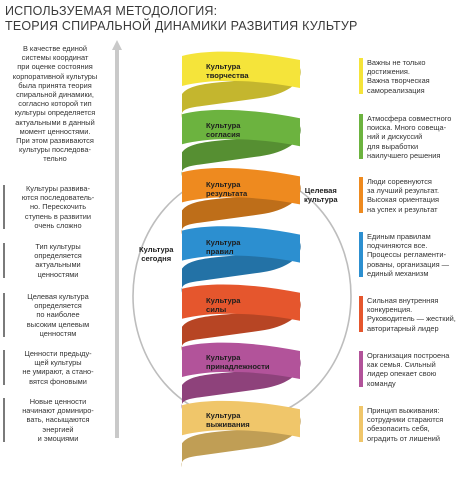 This screenshot has height=480, width=470. What do you see at coordinates (156, 254) in the screenshot?
I see `today-culture-label: Культура сегодня` at bounding box center [156, 254].